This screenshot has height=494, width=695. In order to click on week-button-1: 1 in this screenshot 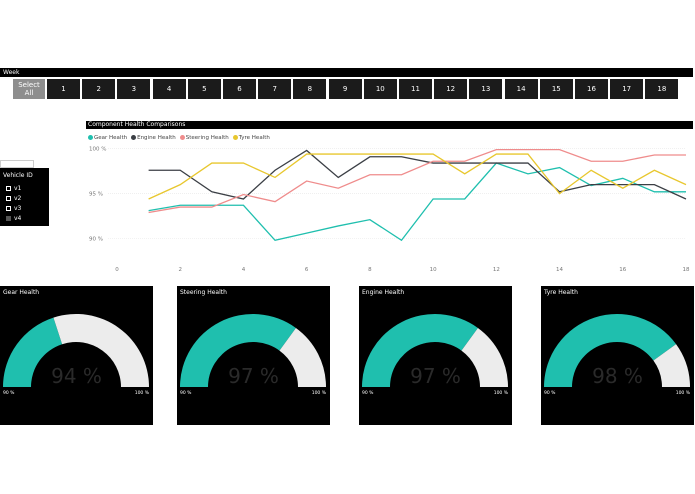, I will do `click(63, 89)`.